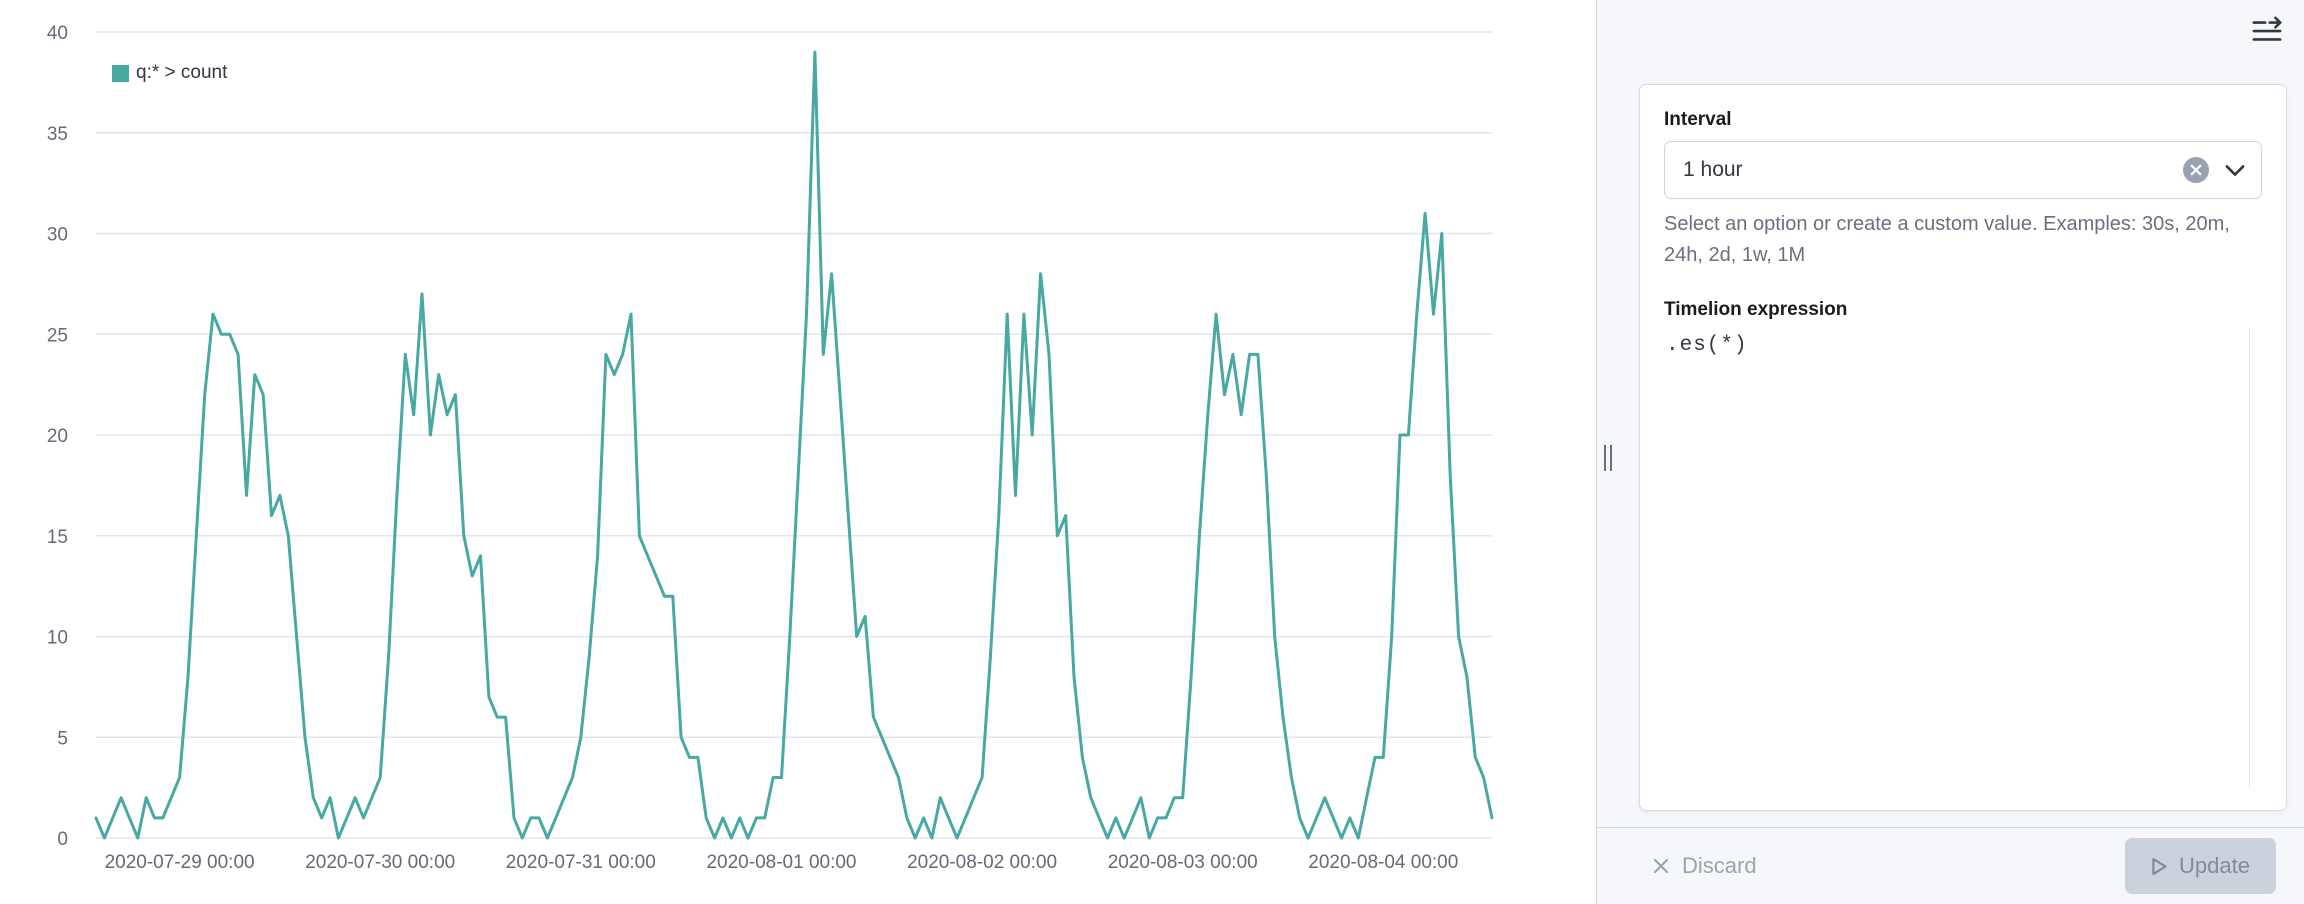 The image size is (2304, 904). What do you see at coordinates (62, 839) in the screenshot?
I see `svg-text: 0` at bounding box center [62, 839].